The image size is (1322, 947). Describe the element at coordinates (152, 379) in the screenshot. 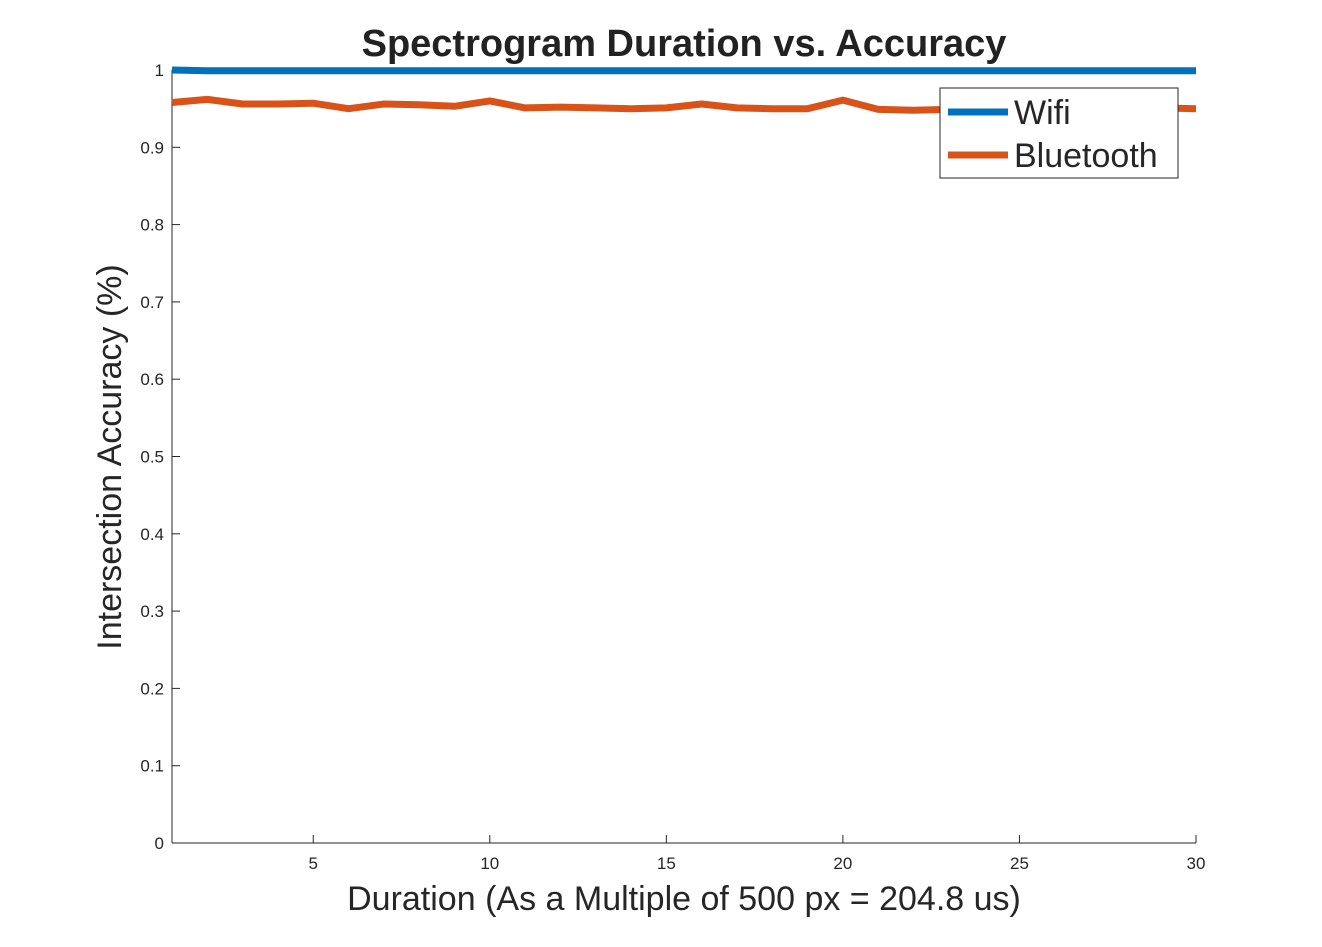

I see `y-tick-label: 0.6` at that location.